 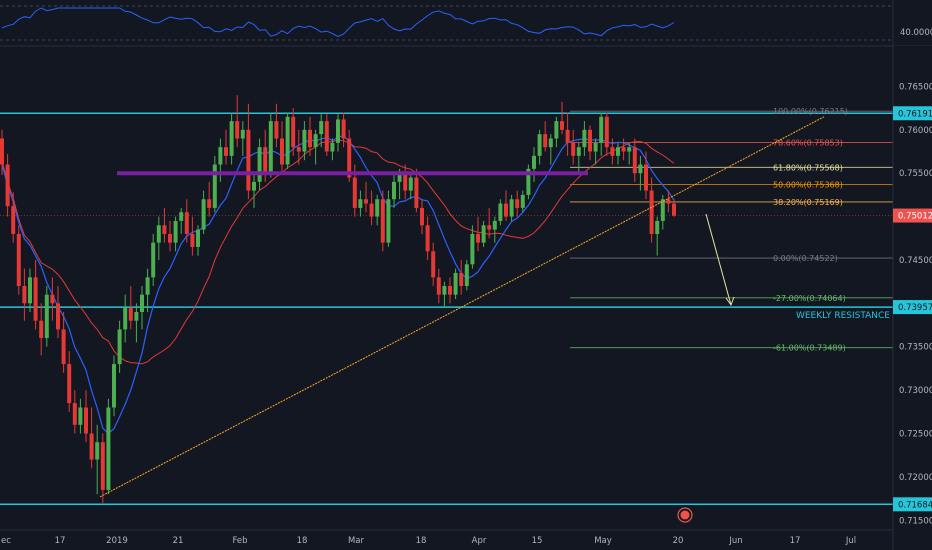 What do you see at coordinates (718, 259) in the screenshot?
I see `projection-arrow` at bounding box center [718, 259].